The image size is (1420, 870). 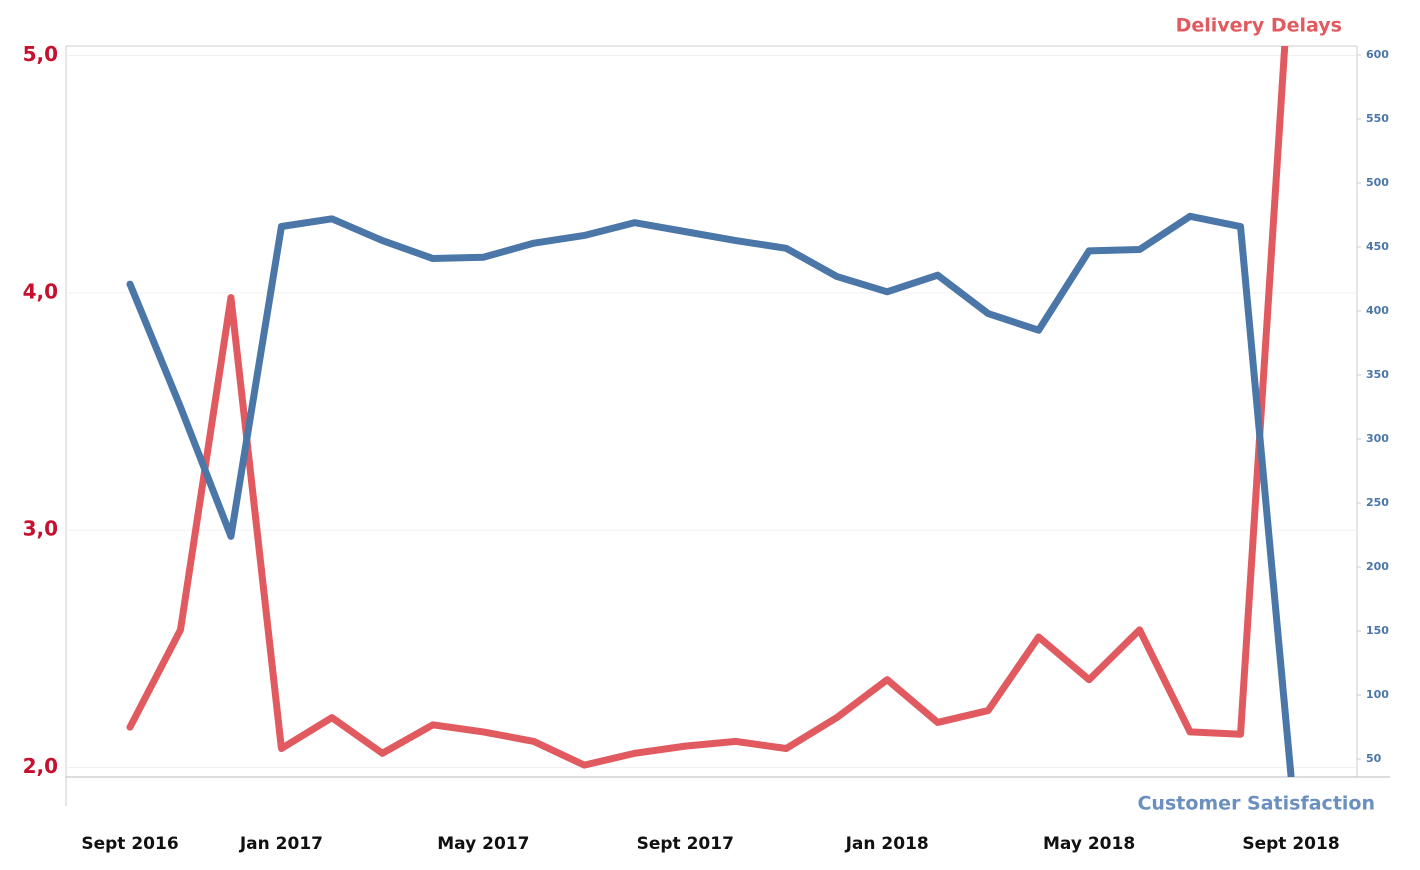 What do you see at coordinates (685, 844) in the screenshot?
I see `x-tick-label: Sept 2017` at bounding box center [685, 844].